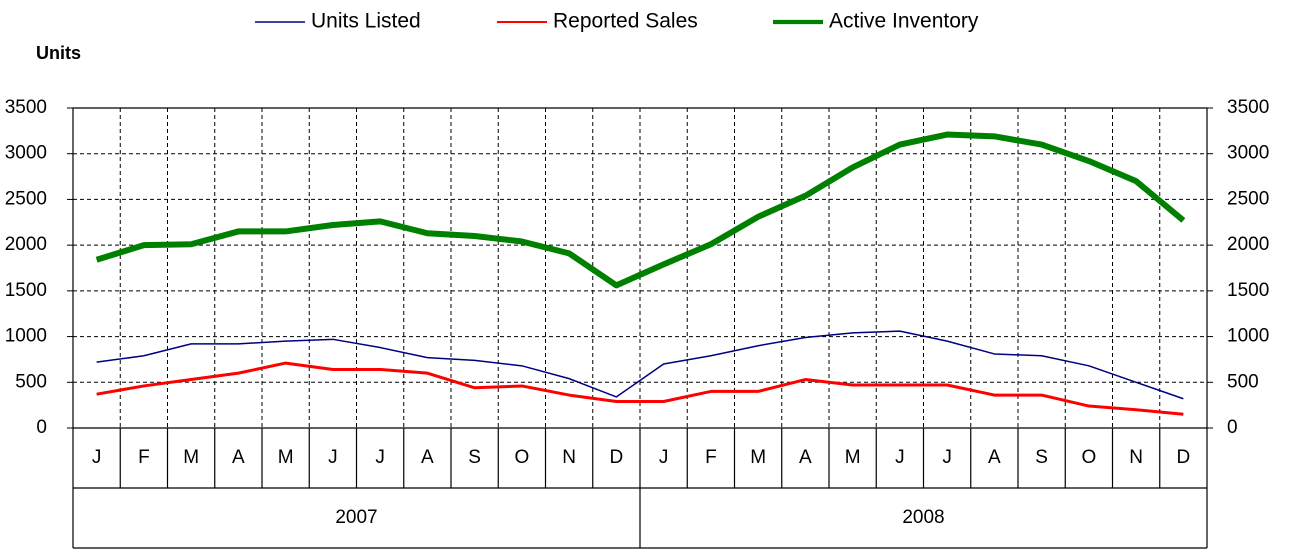 The image size is (1291, 550). What do you see at coordinates (26, 244) in the screenshot?
I see `y-tick-label: 2000` at bounding box center [26, 244].